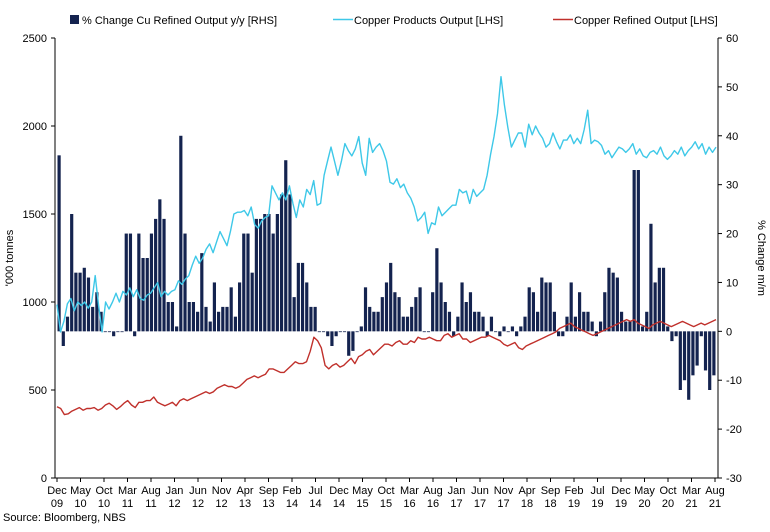  What do you see at coordinates (715, 504) in the screenshot?
I see `x-axis-tick-year: 21` at bounding box center [715, 504].